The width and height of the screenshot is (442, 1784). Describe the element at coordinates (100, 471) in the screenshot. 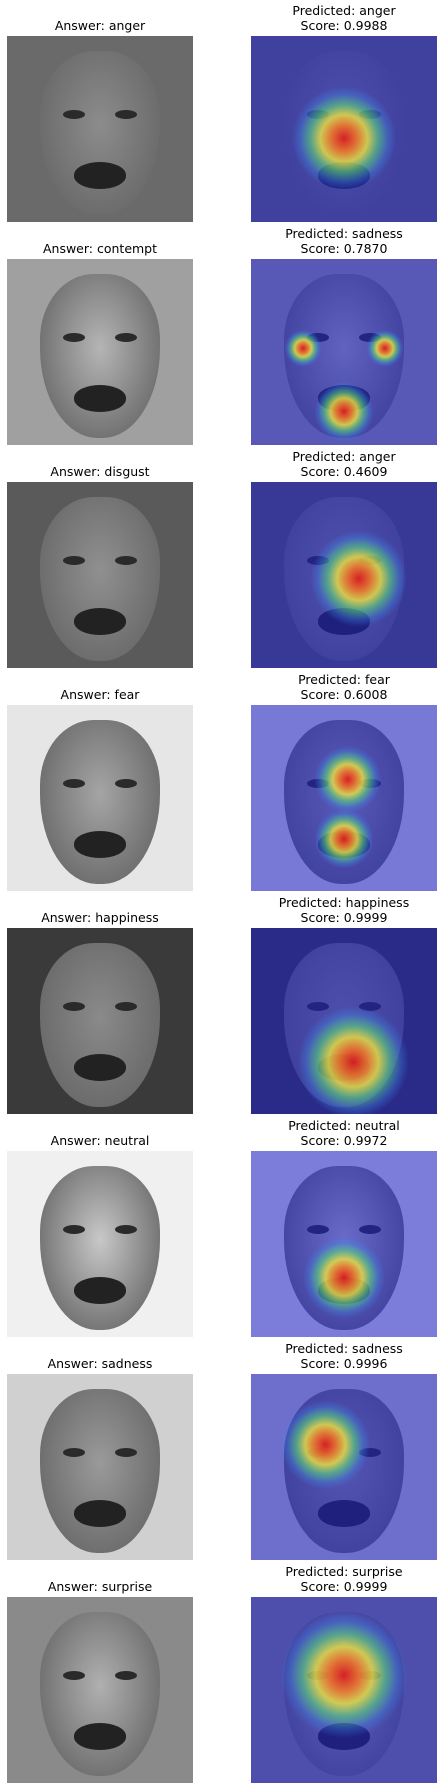

I see `answer-label: Answer: disgust` at that location.